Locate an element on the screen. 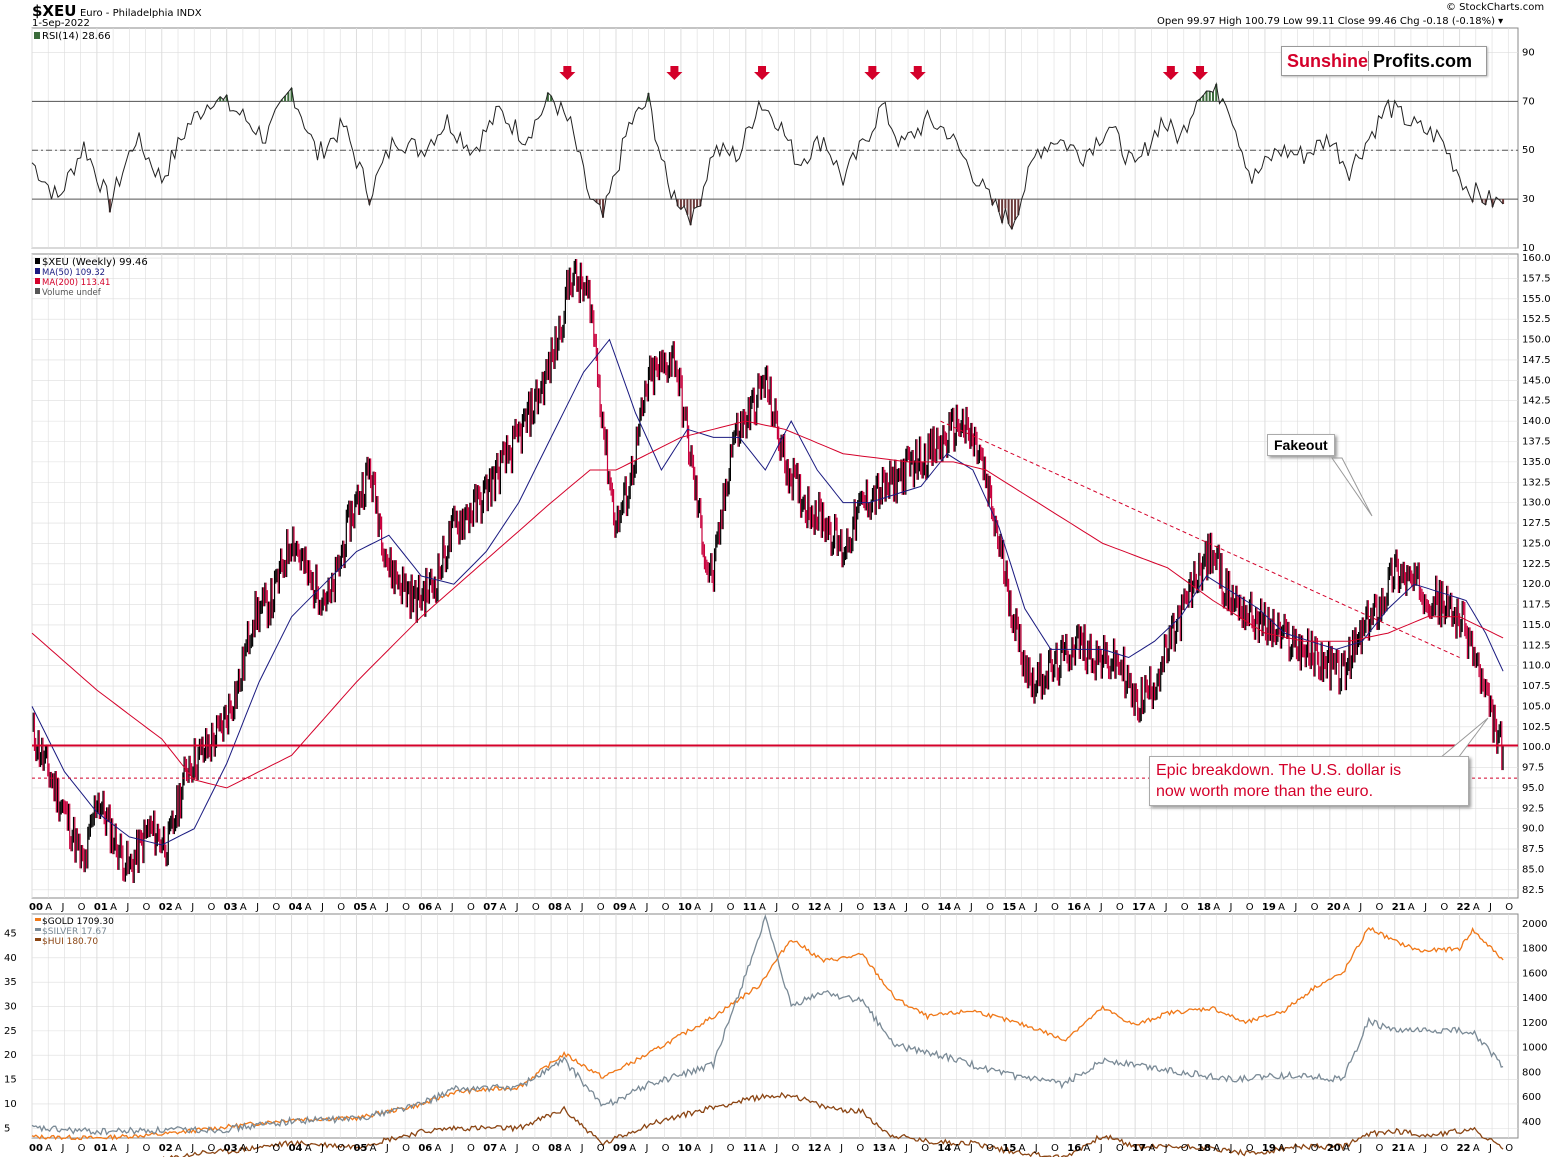 Image resolution: width=1565 pixels, height=1157 pixels. metal-right-ytick: 800 is located at coordinates (1531, 1072).